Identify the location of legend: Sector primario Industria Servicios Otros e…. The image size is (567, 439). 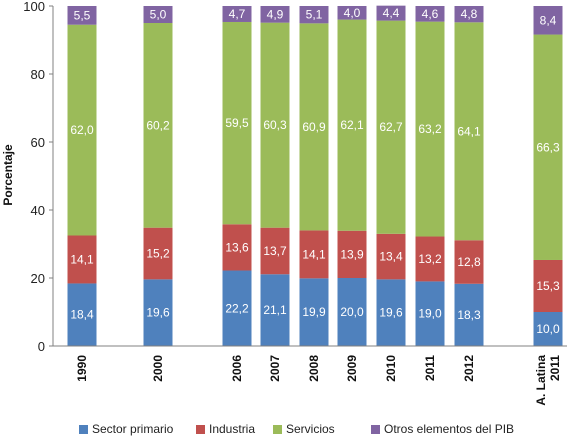
(283, 429).